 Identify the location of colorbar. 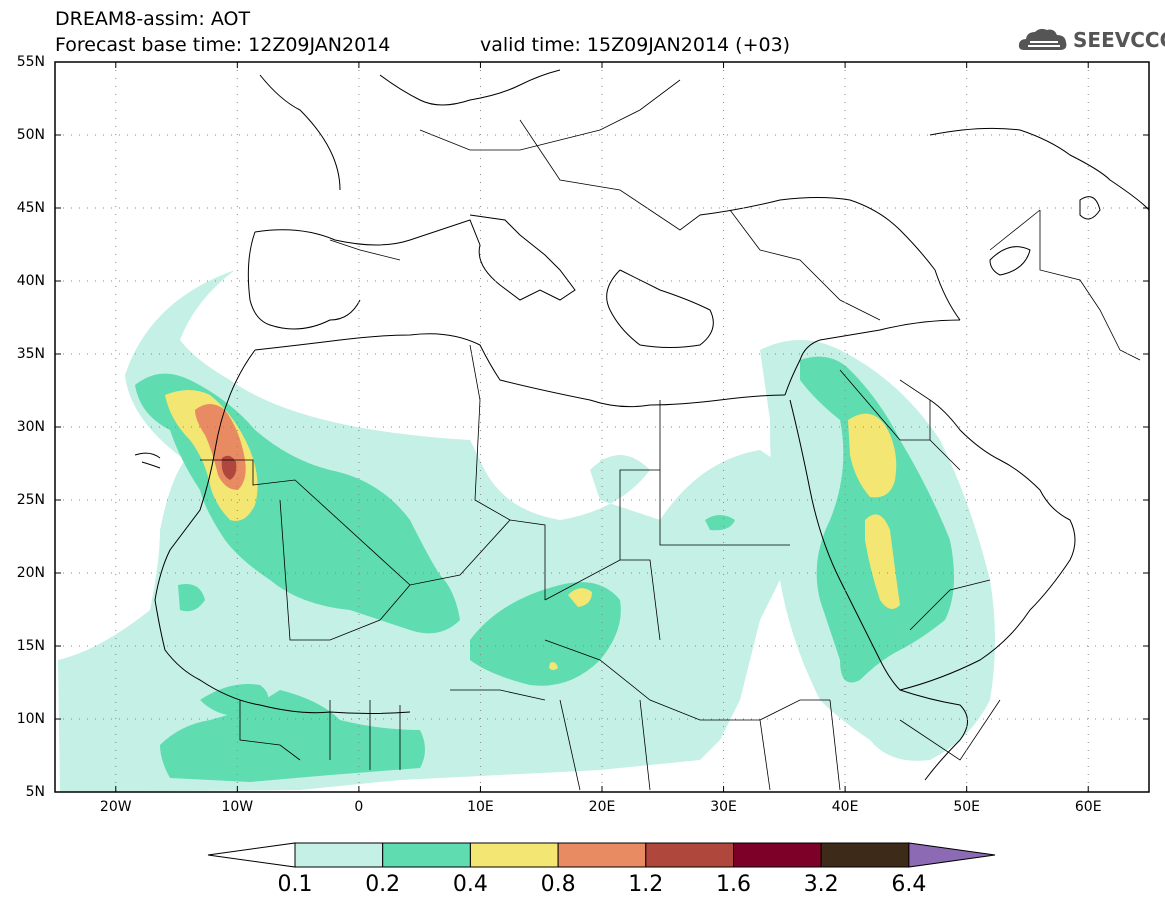
(601, 855).